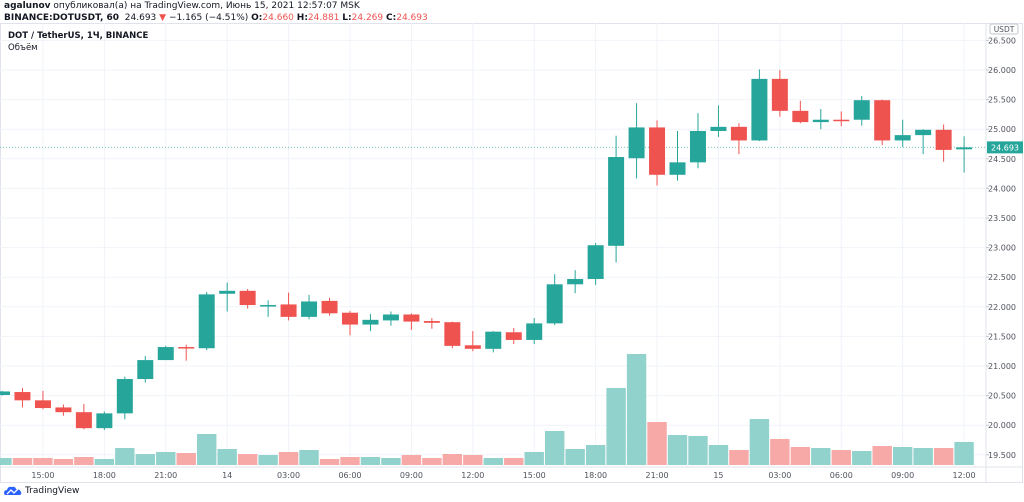  I want to click on x-tick-label: 12:00, so click(472, 475).